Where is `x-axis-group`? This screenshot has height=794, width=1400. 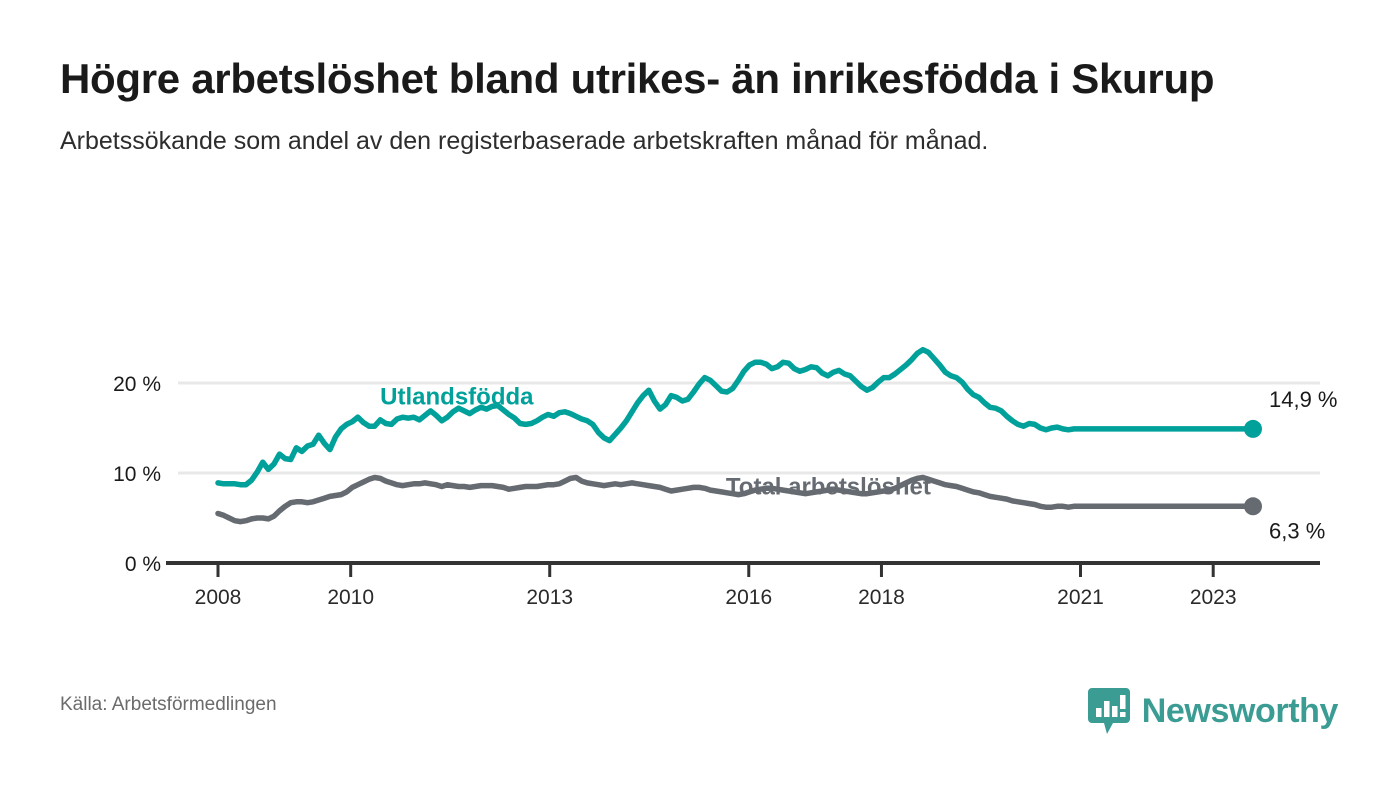
x-axis-group is located at coordinates (743, 569).